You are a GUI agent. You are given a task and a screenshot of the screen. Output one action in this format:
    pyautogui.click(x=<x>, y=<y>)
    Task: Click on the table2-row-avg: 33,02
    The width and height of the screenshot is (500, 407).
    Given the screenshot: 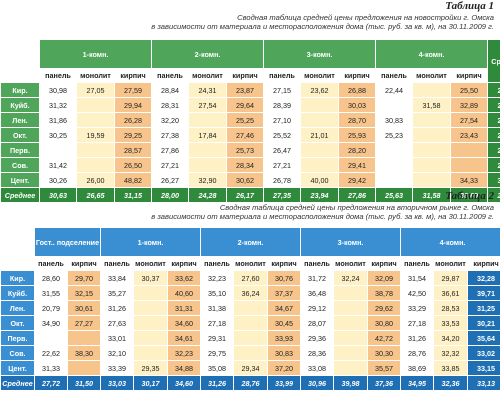 What is the action you would take?
    pyautogui.click(x=484, y=353)
    